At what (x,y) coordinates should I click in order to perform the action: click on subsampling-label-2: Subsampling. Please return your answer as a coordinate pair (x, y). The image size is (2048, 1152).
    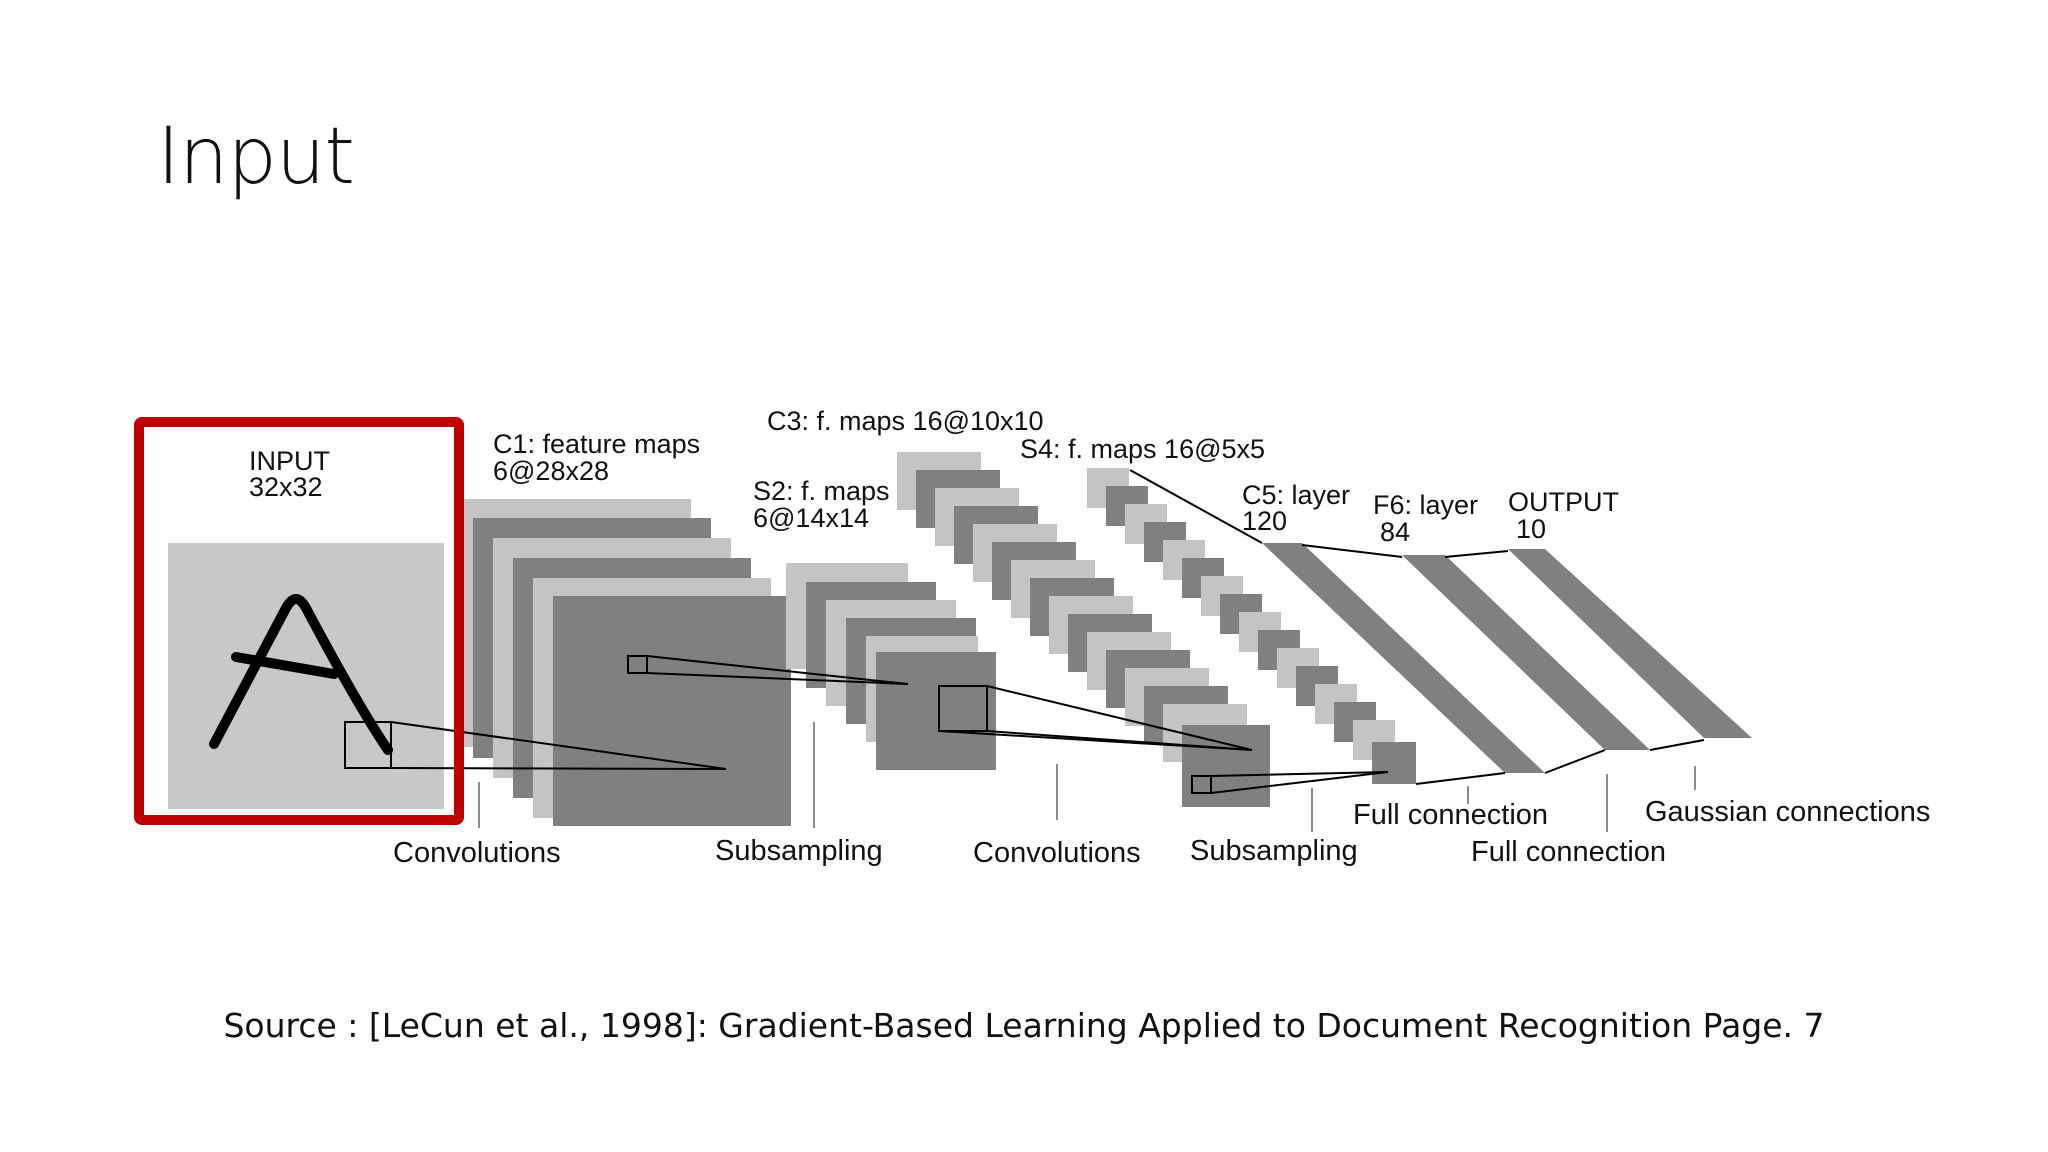
    Looking at the image, I should click on (1274, 851).